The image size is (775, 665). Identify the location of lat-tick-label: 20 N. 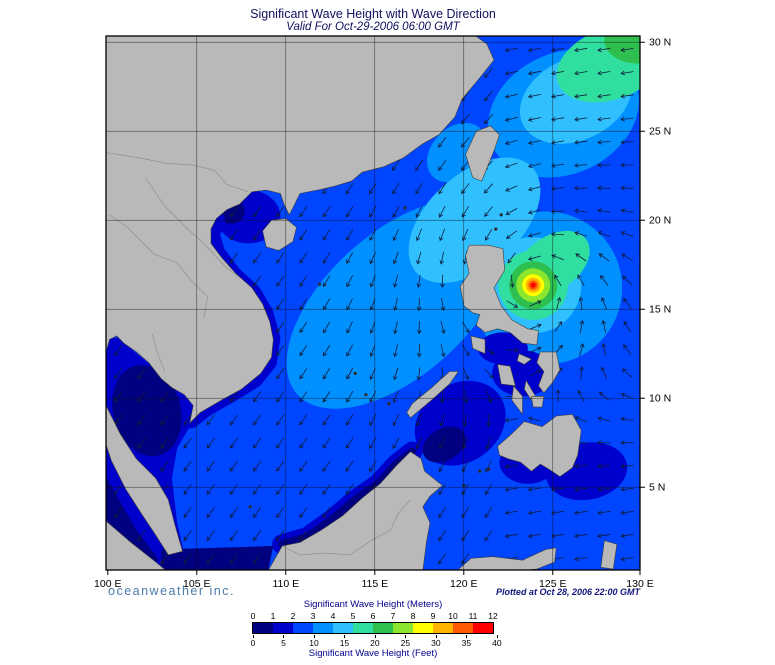
(660, 221).